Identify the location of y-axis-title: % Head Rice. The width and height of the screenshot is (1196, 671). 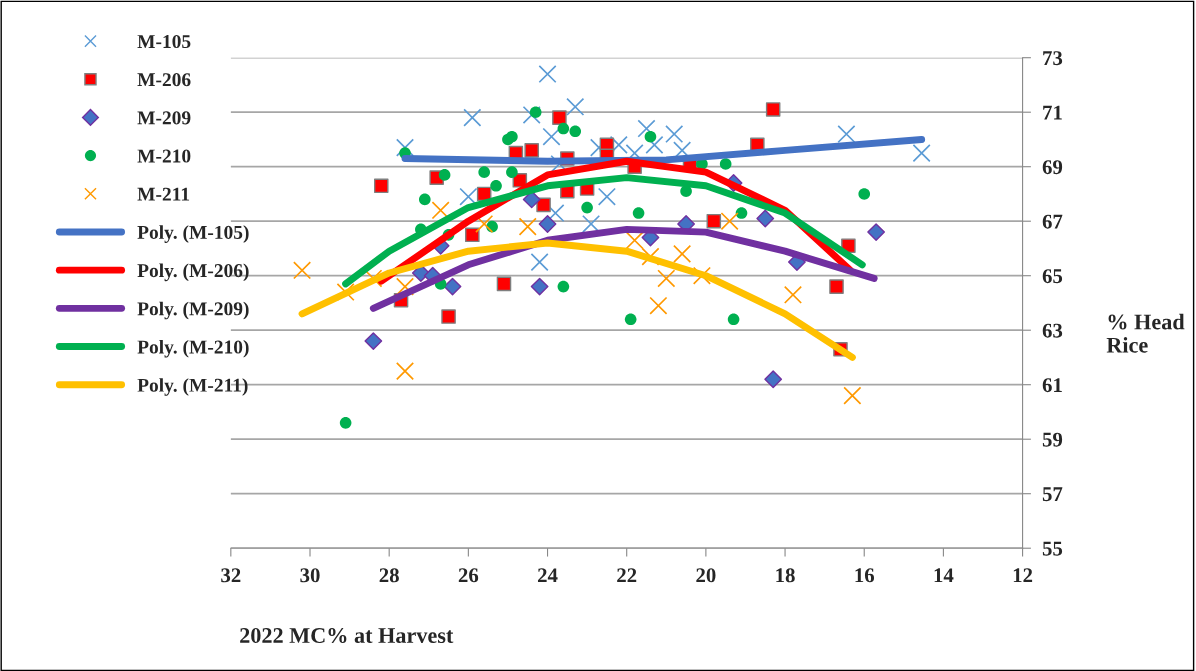
(1145, 333).